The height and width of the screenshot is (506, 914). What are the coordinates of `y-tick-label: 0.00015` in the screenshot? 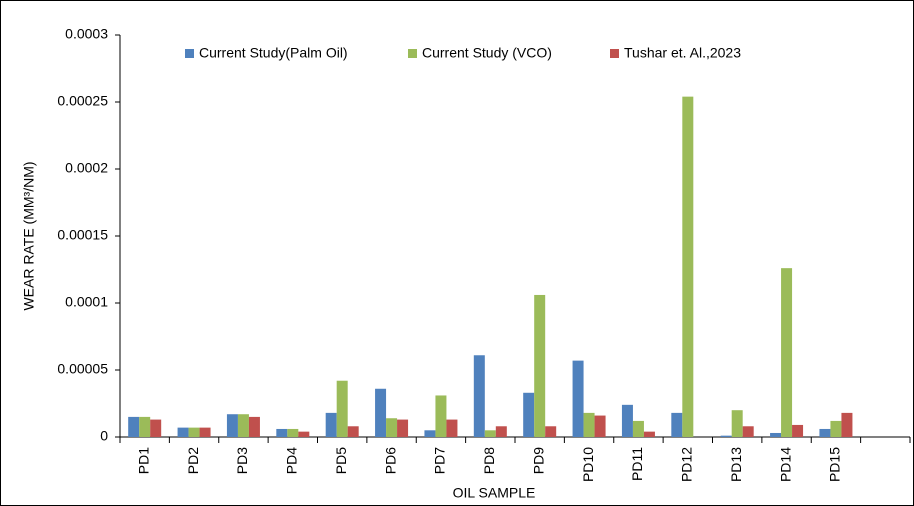 It's located at (82, 235).